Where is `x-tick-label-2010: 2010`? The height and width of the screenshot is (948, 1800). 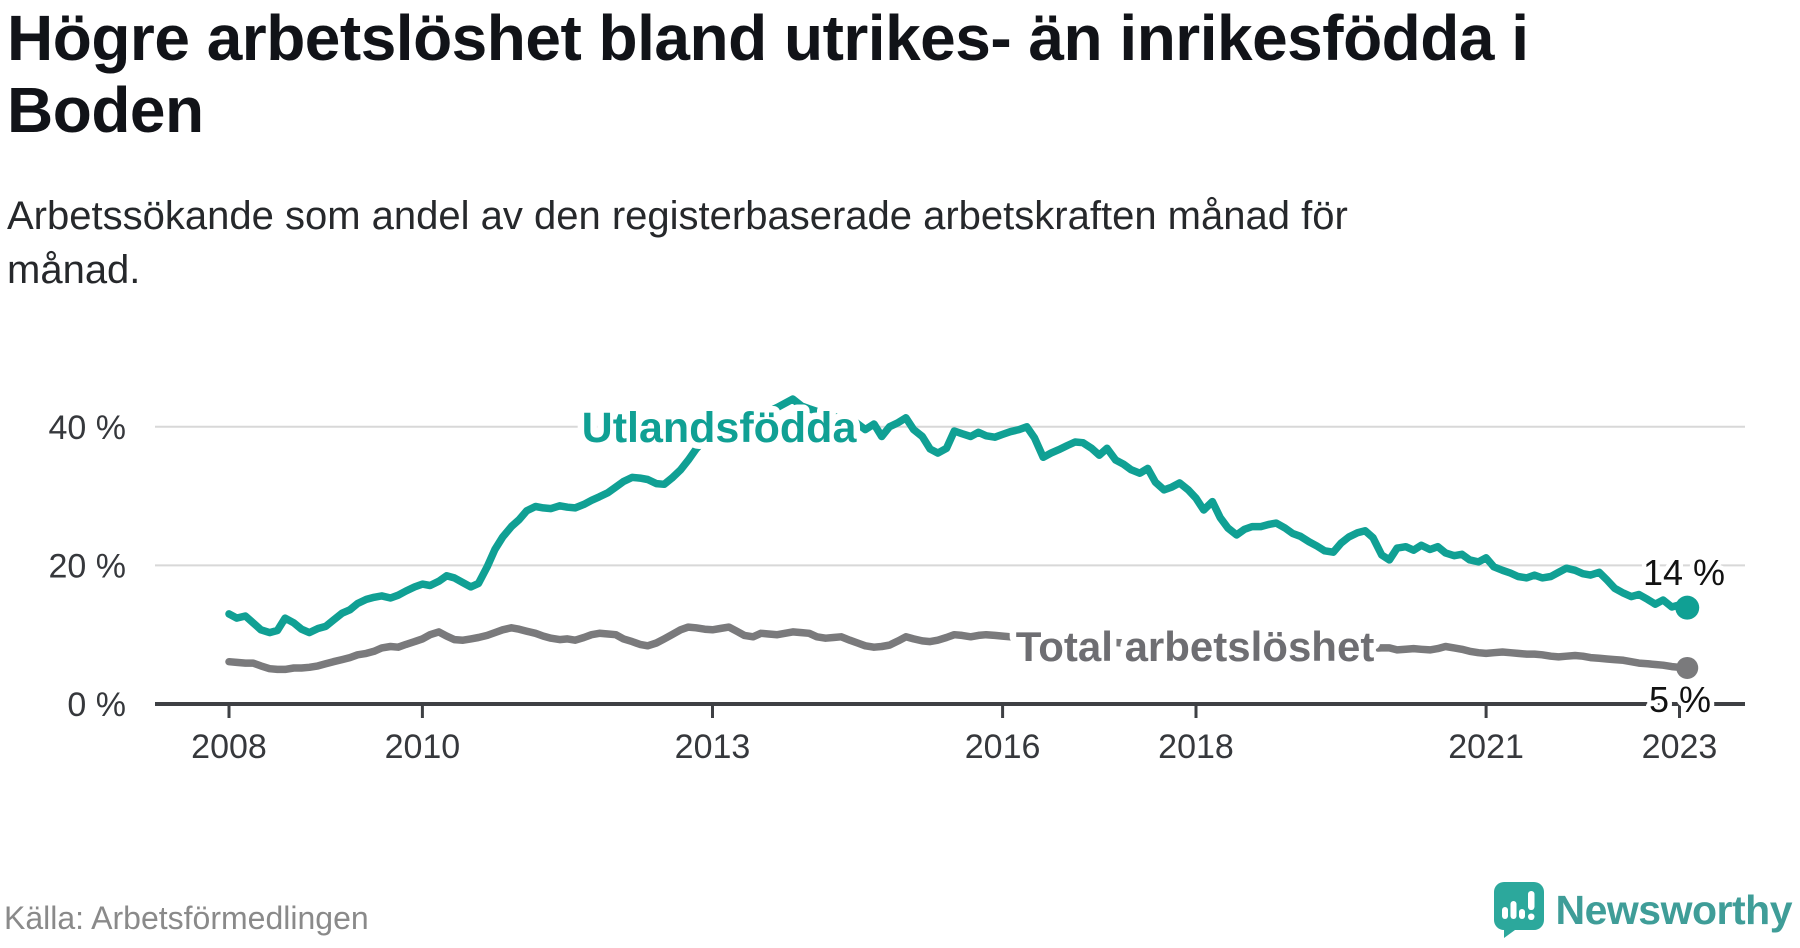 x-tick-label-2010: 2010 is located at coordinates (423, 747).